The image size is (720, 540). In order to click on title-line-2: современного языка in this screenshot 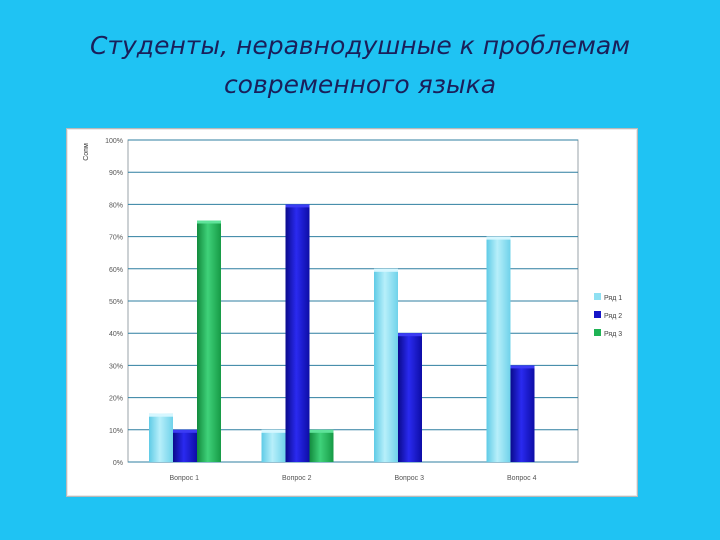, I will do `click(360, 84)`.